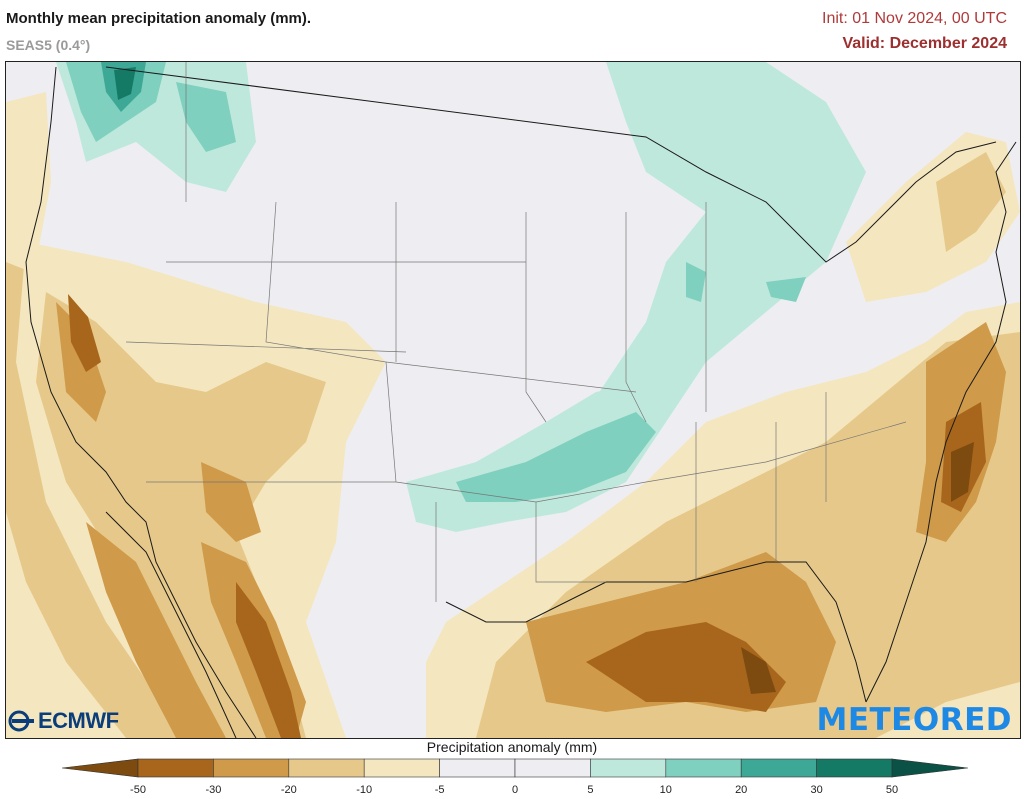 This screenshot has height=799, width=1024. I want to click on anomaly-dry-northeast-mid, so click(971, 202).